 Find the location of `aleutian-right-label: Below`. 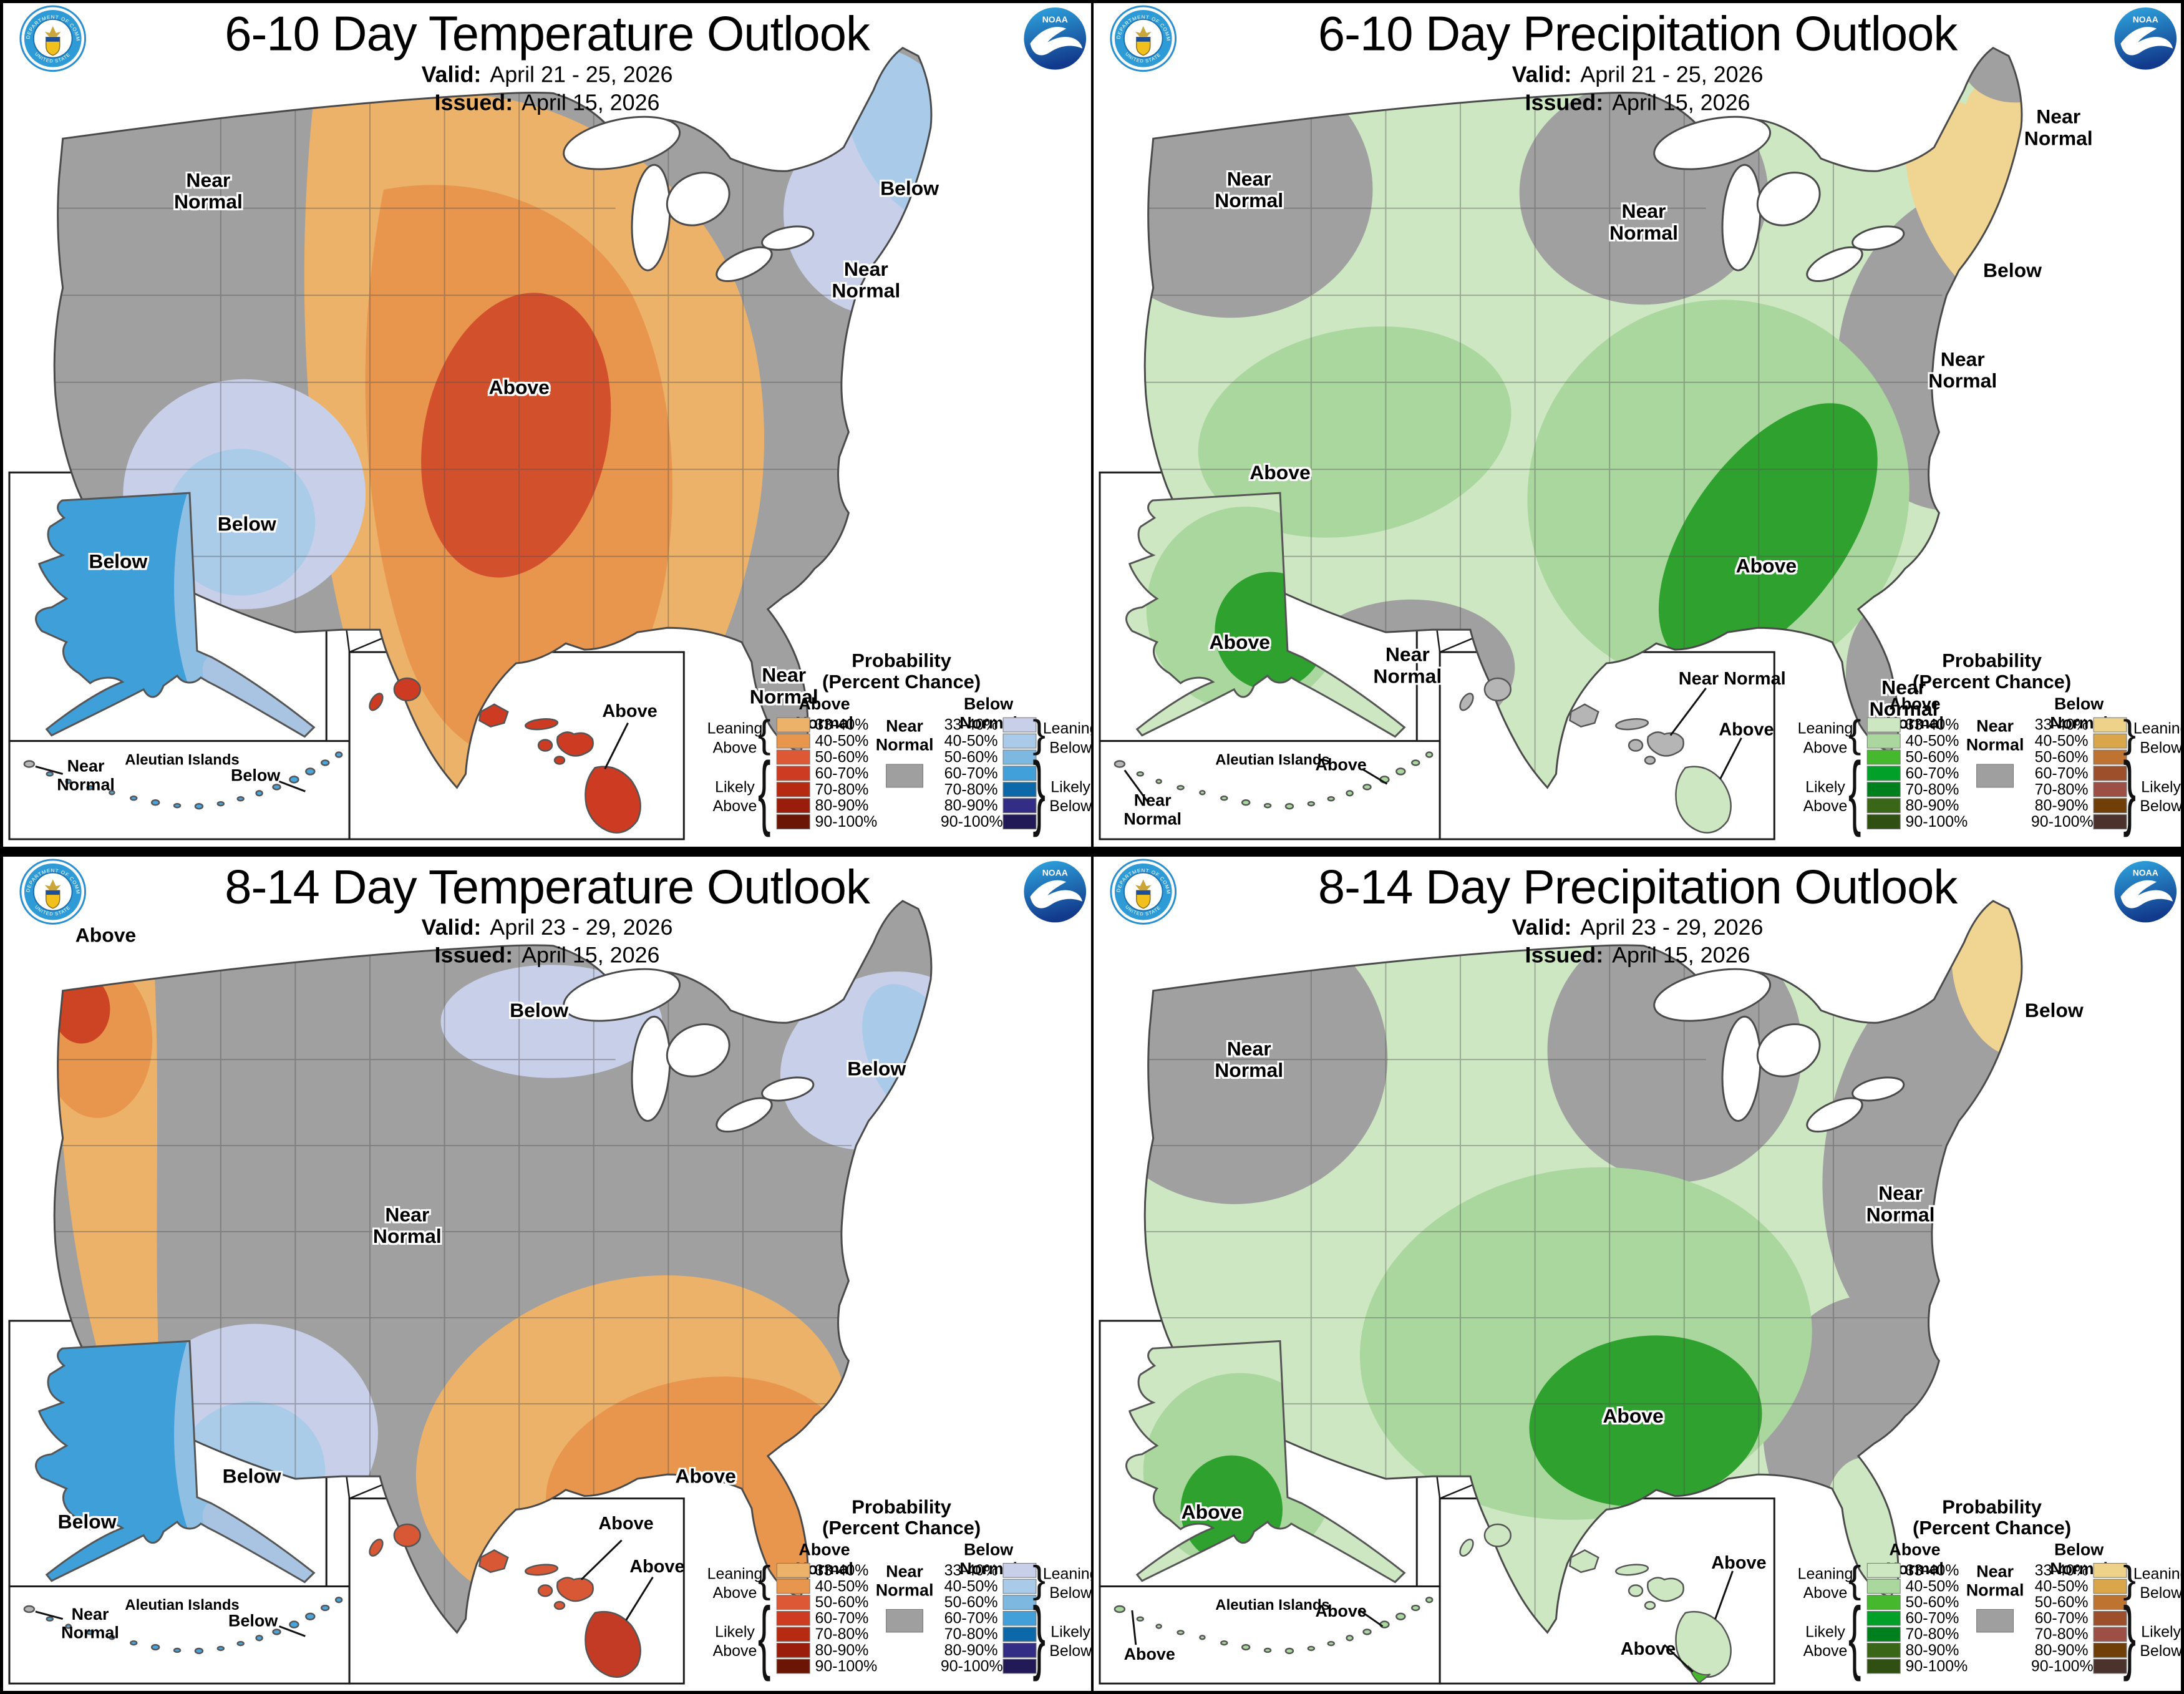

aleutian-right-label: Below is located at coordinates (253, 1621).